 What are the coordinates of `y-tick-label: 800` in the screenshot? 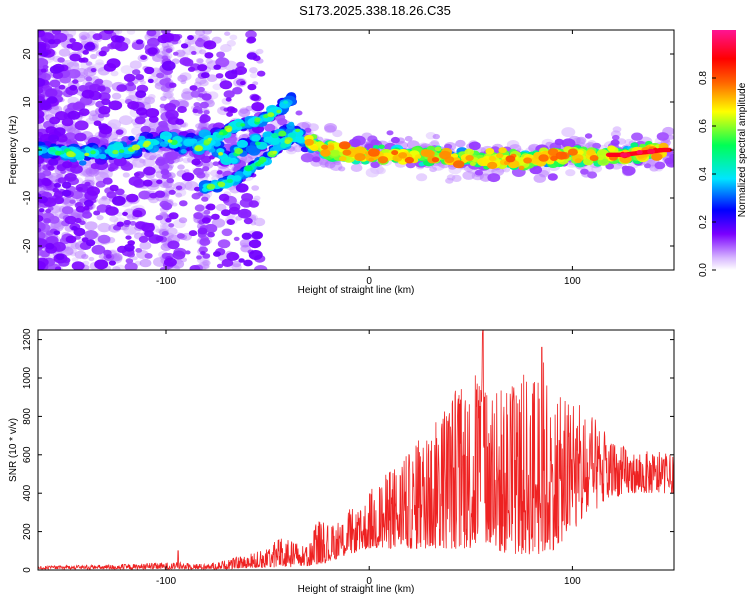 It's located at (27, 416).